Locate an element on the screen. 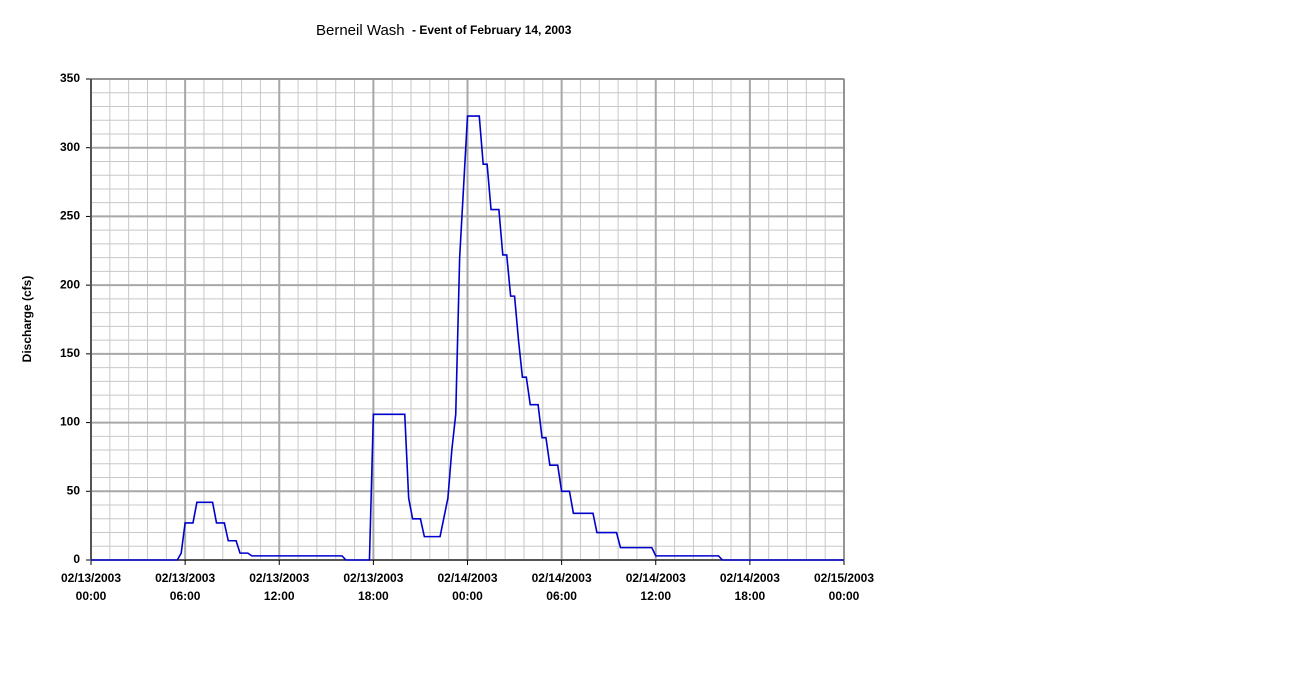 The width and height of the screenshot is (1311, 694). y-tick-label: 50 is located at coordinates (74, 490).